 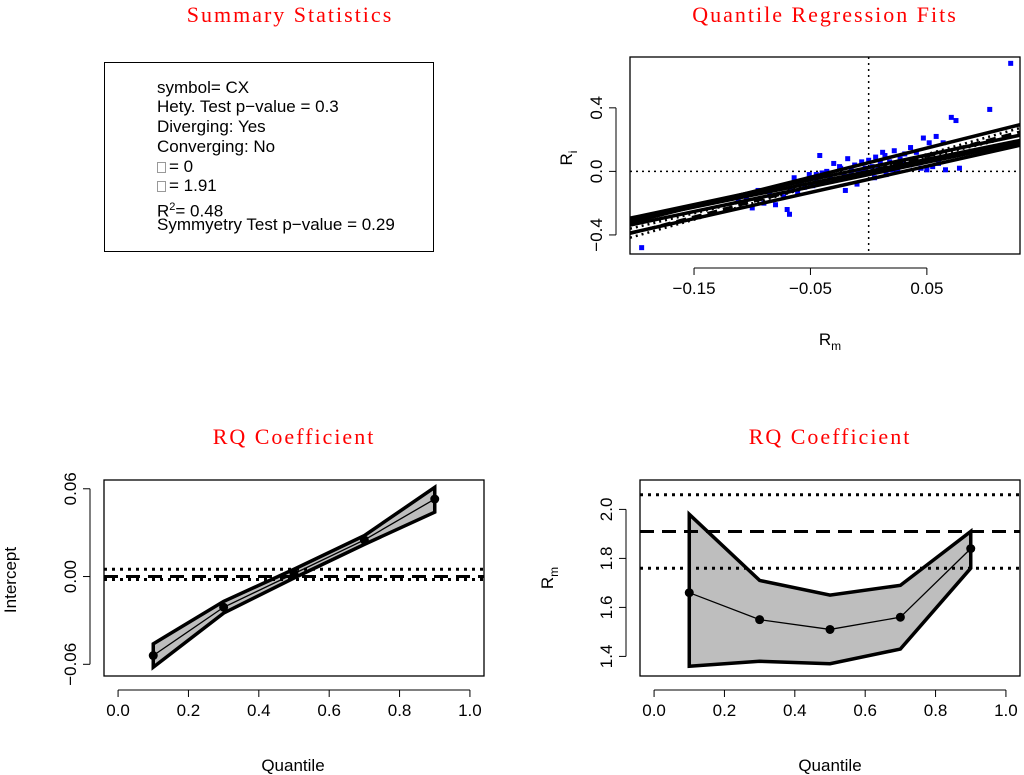 What do you see at coordinates (70, 664) in the screenshot?
I see `rq-intercept-y-tick-label: −0.06` at bounding box center [70, 664].